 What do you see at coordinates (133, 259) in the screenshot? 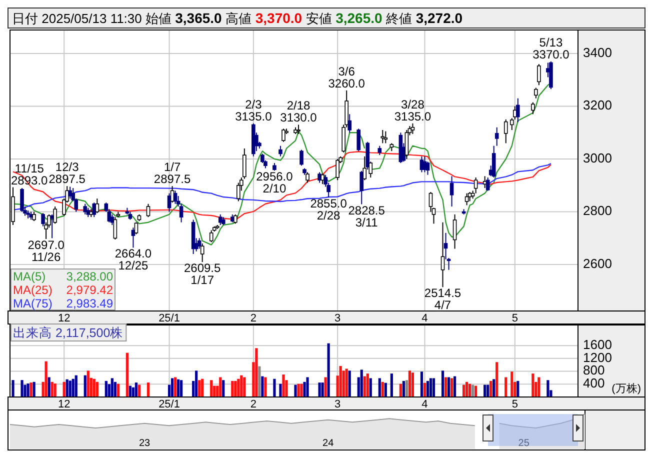
I see `annotation: 2664.0 12/25` at bounding box center [133, 259].